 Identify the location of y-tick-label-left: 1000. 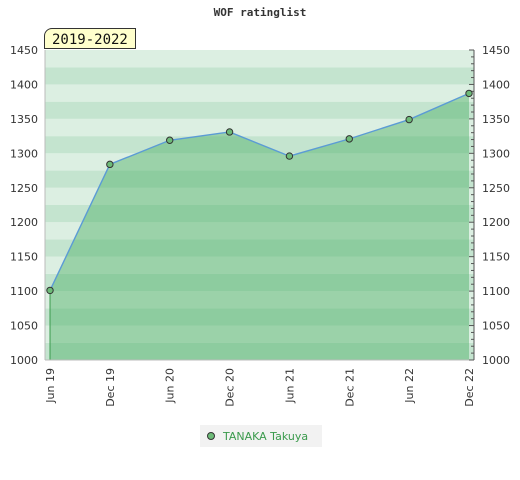
(24, 360).